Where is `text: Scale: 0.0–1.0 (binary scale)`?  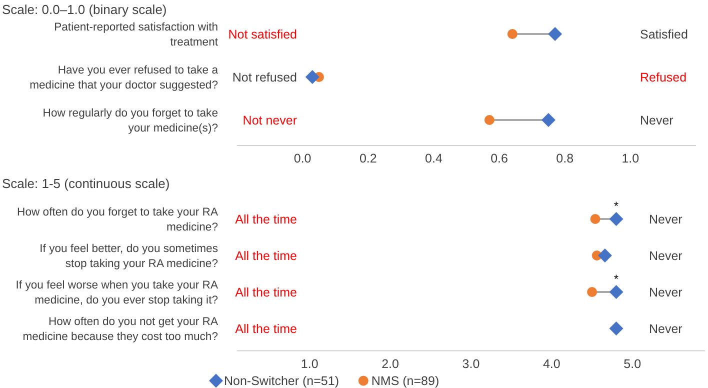 text: Scale: 0.0–1.0 (binary scale) is located at coordinates (84, 9).